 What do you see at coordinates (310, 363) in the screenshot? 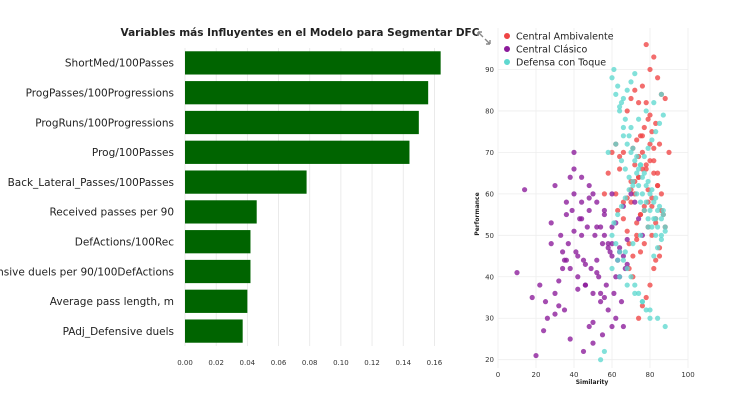
I see `bar-x-tick-label: 0.08` at bounding box center [310, 363].